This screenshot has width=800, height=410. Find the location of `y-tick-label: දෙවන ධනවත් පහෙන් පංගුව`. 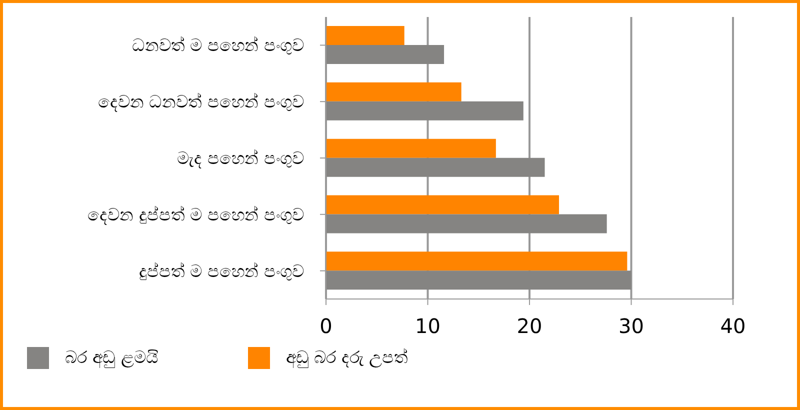

y-tick-label: දෙවන ධනවත් පහෙන් පංගුව is located at coordinates (201, 102).